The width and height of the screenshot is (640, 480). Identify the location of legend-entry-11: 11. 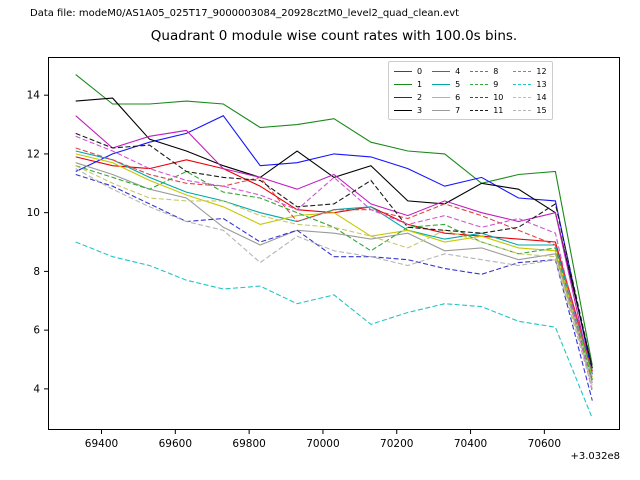
(486, 110).